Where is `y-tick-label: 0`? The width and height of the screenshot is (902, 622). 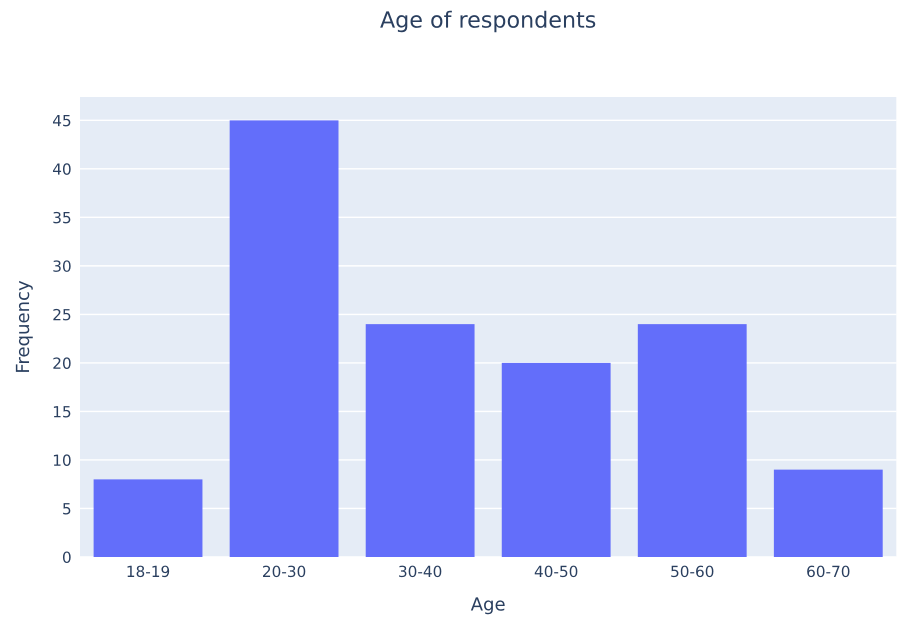 y-tick-label: 0 is located at coordinates (66, 557).